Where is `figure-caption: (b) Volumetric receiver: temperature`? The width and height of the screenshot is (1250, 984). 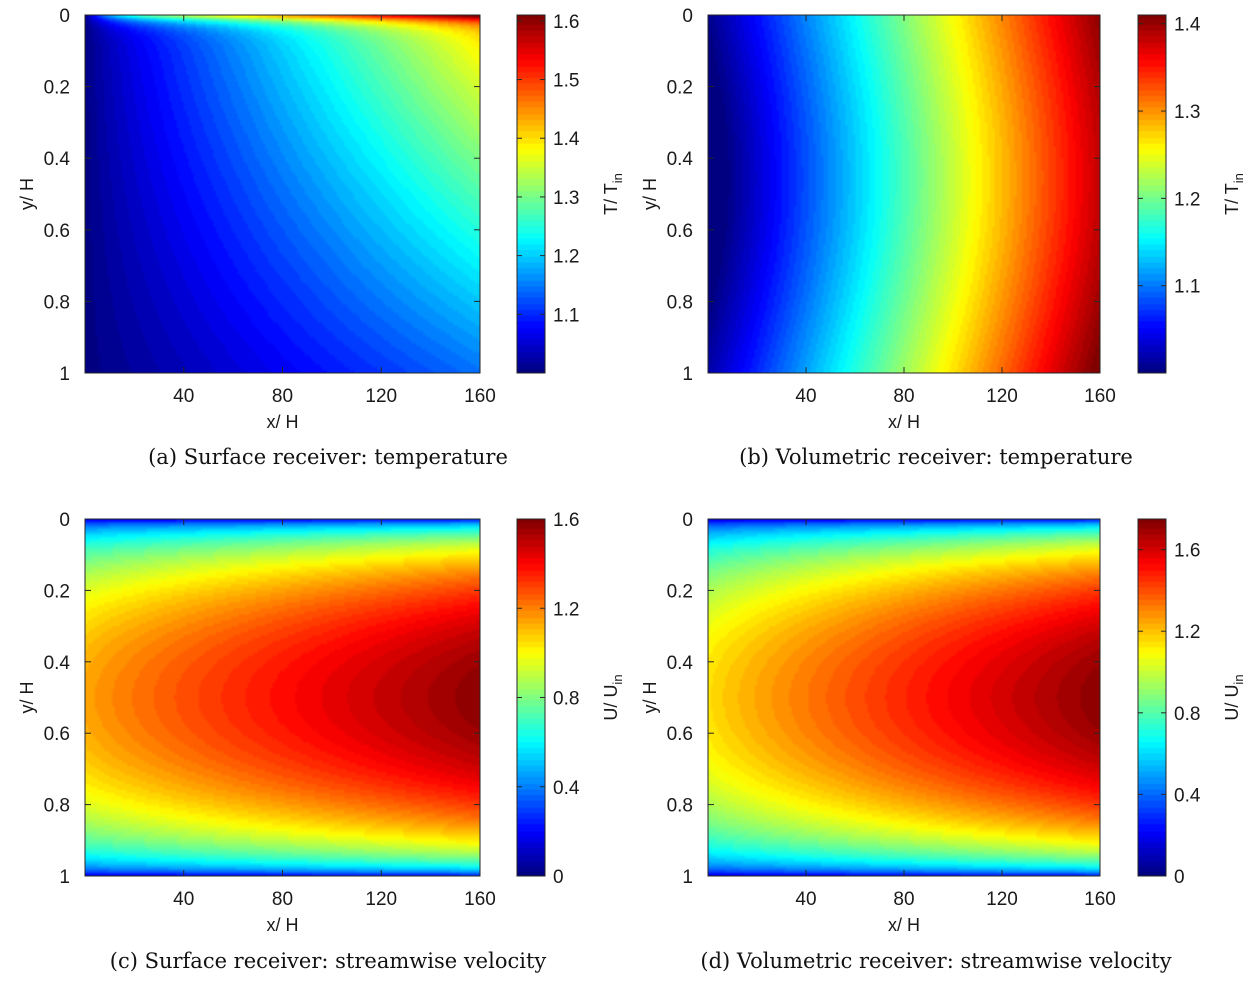
figure-caption: (b) Volumetric receiver: temperature is located at coordinates (936, 457).